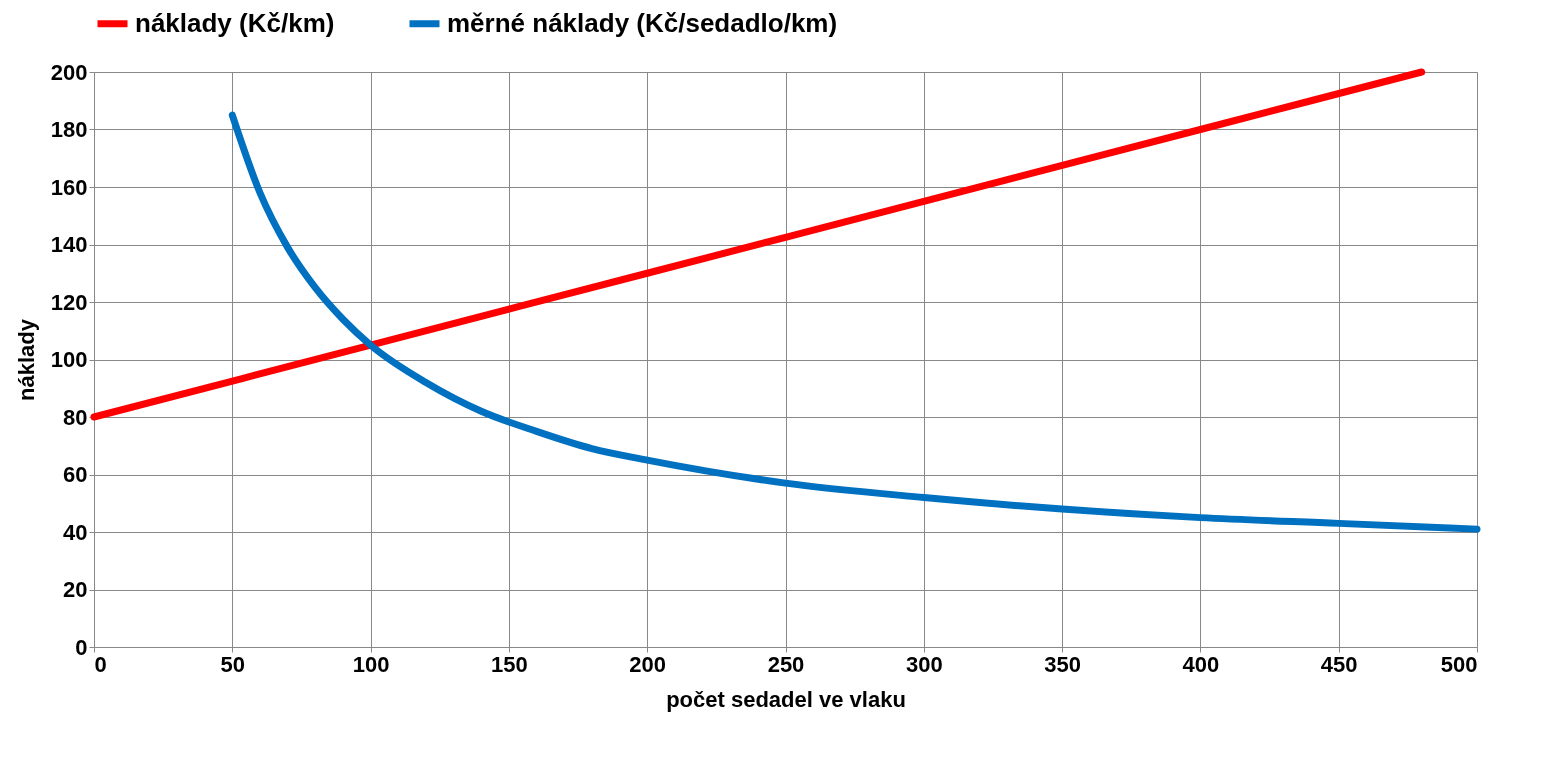 Image resolution: width=1544 pixels, height=768 pixels. What do you see at coordinates (786, 664) in the screenshot?
I see `x-tick-label: 250` at bounding box center [786, 664].